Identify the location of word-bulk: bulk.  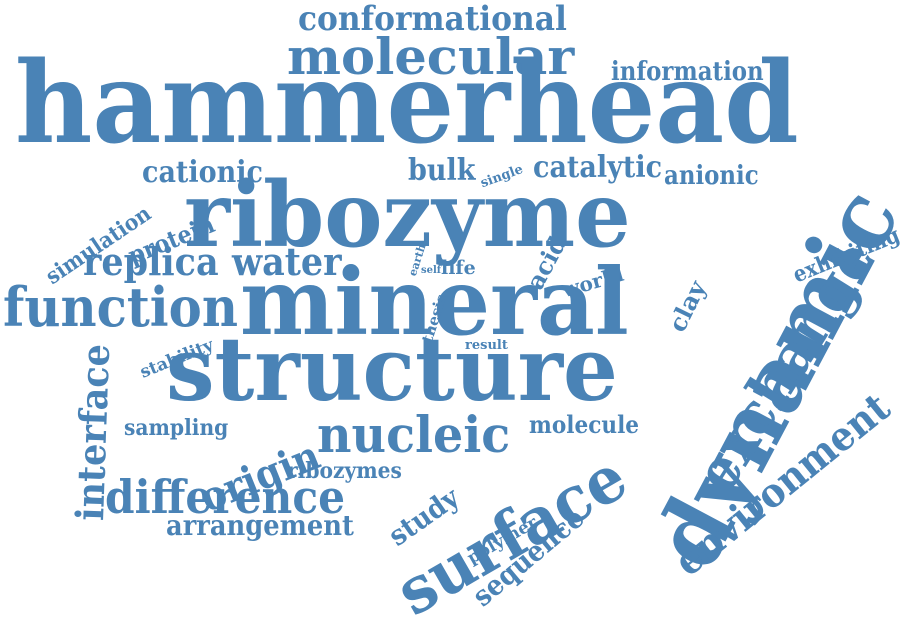
(442, 170).